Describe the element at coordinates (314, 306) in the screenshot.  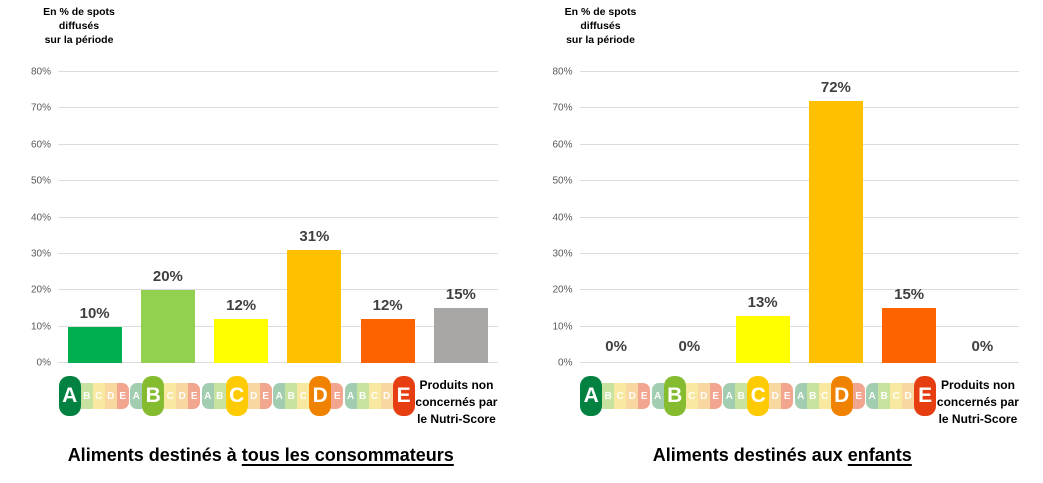
I see `bar-nutri-score-d` at that location.